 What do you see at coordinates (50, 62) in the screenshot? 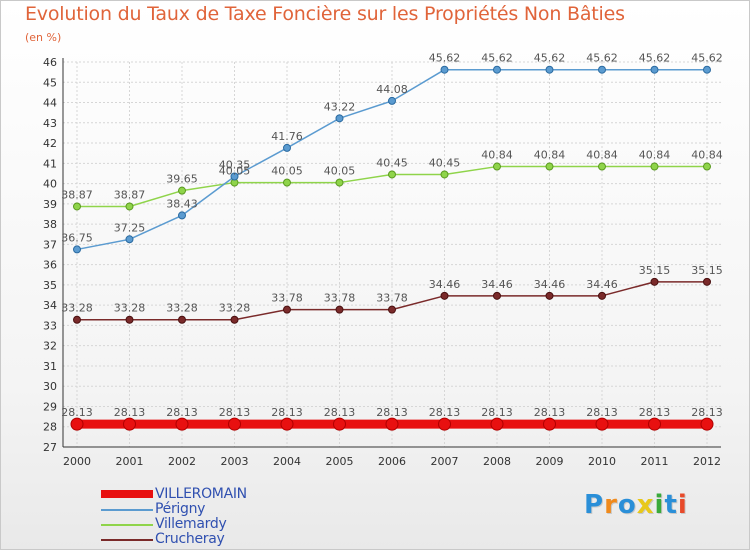
I see `y-tick-label: 46` at bounding box center [50, 62].